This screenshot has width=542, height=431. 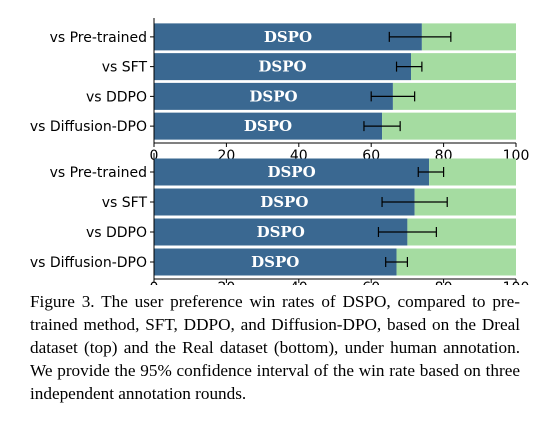 I want to click on x-tick-label: 100, so click(x=516, y=282).